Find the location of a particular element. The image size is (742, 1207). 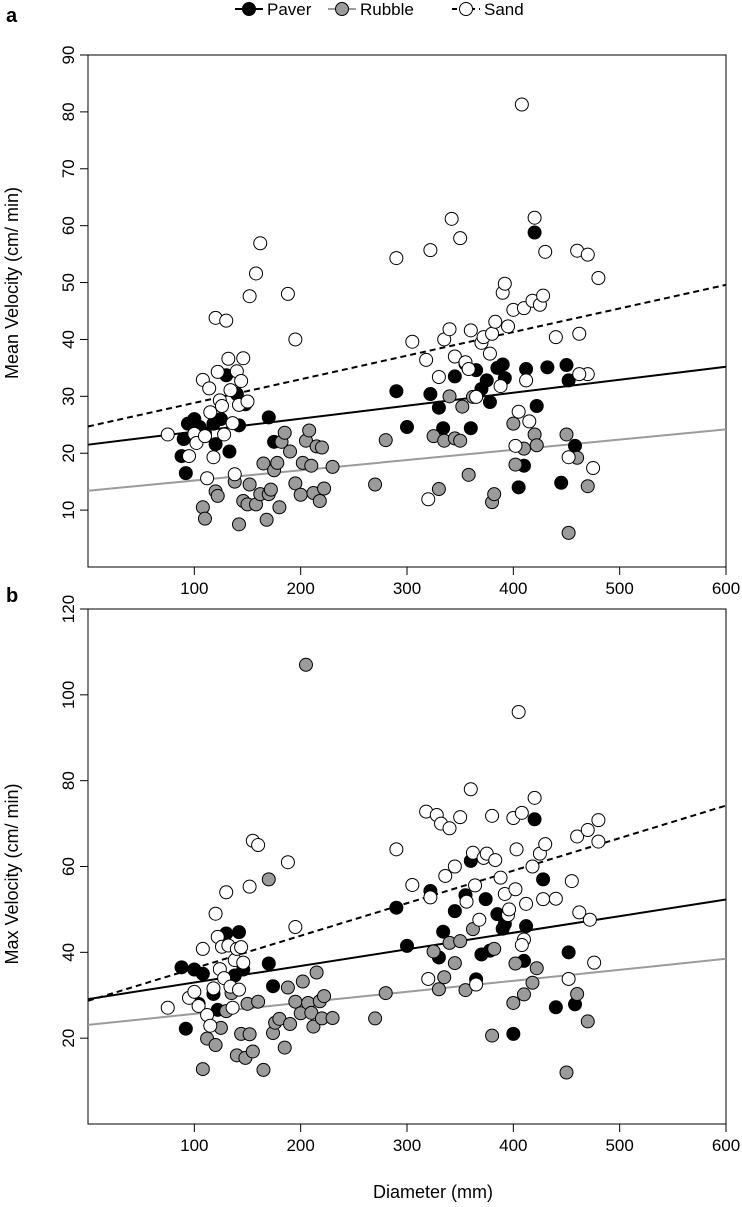

x-tick-label-a-400: 400 is located at coordinates (513, 588).